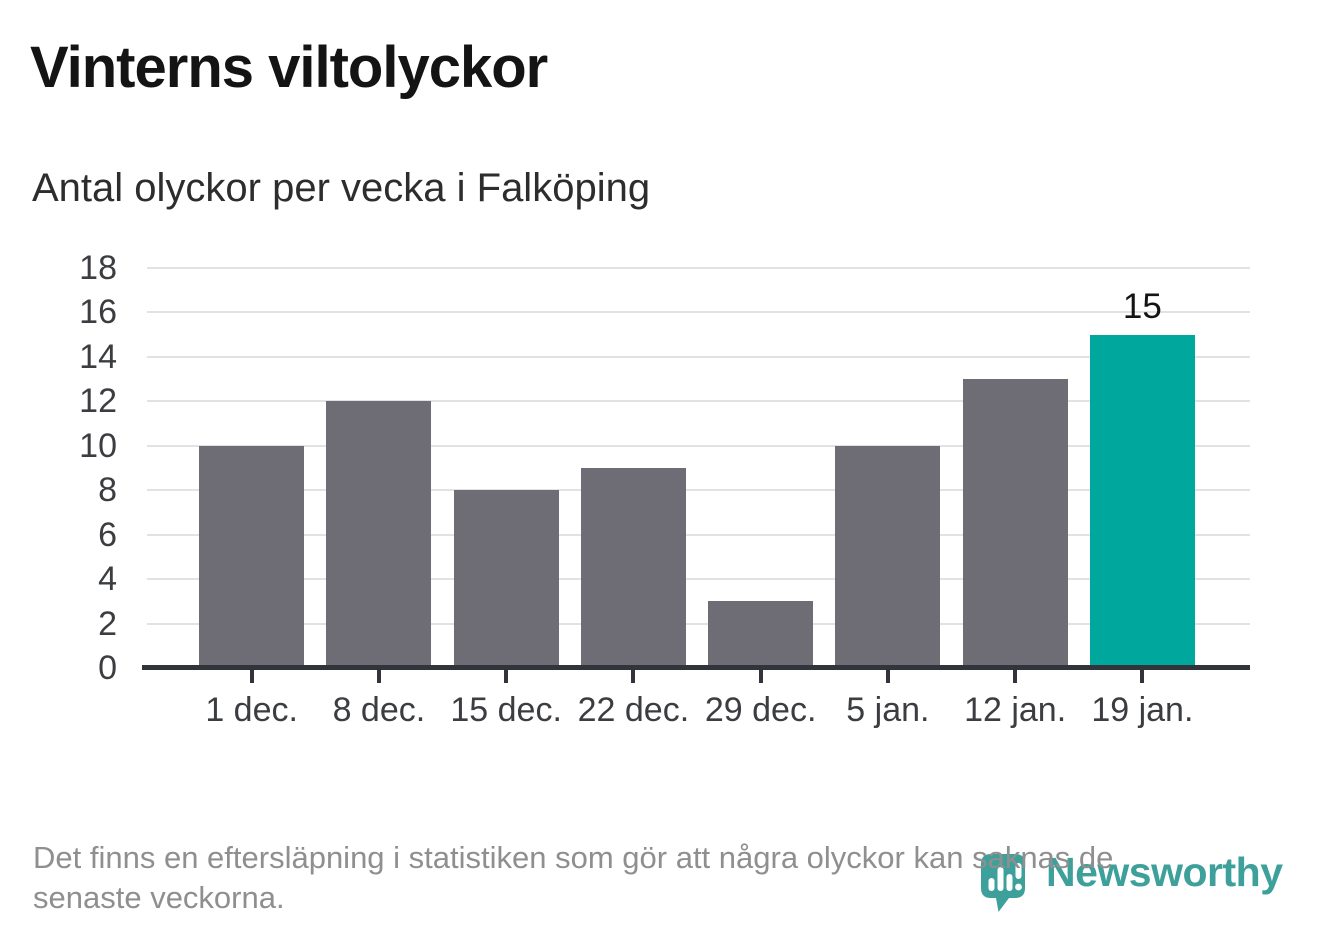  I want to click on y-axis-tick-label: 16, so click(98, 312).